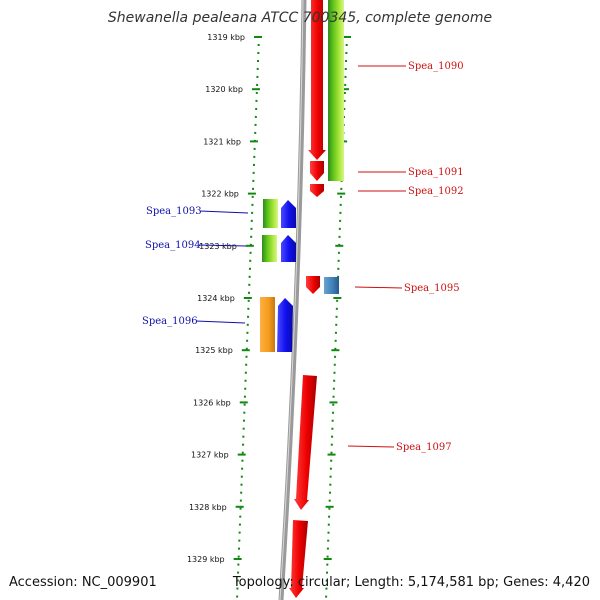 The image size is (600, 600). Describe the element at coordinates (208, 507) in the screenshot. I see `kbp-label: 1328 kbp` at that location.